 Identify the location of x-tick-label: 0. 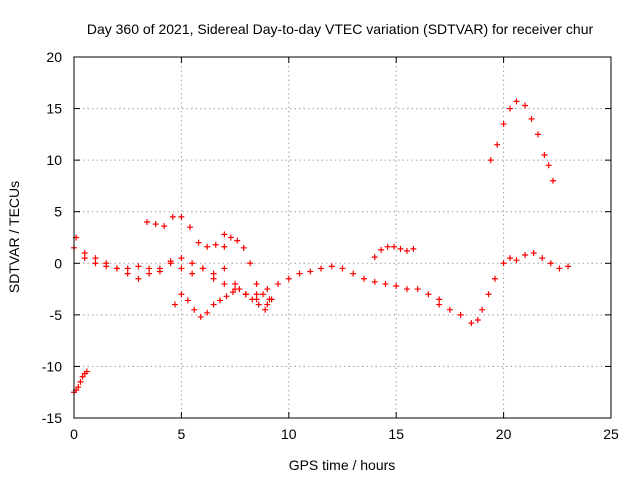
(74, 434).